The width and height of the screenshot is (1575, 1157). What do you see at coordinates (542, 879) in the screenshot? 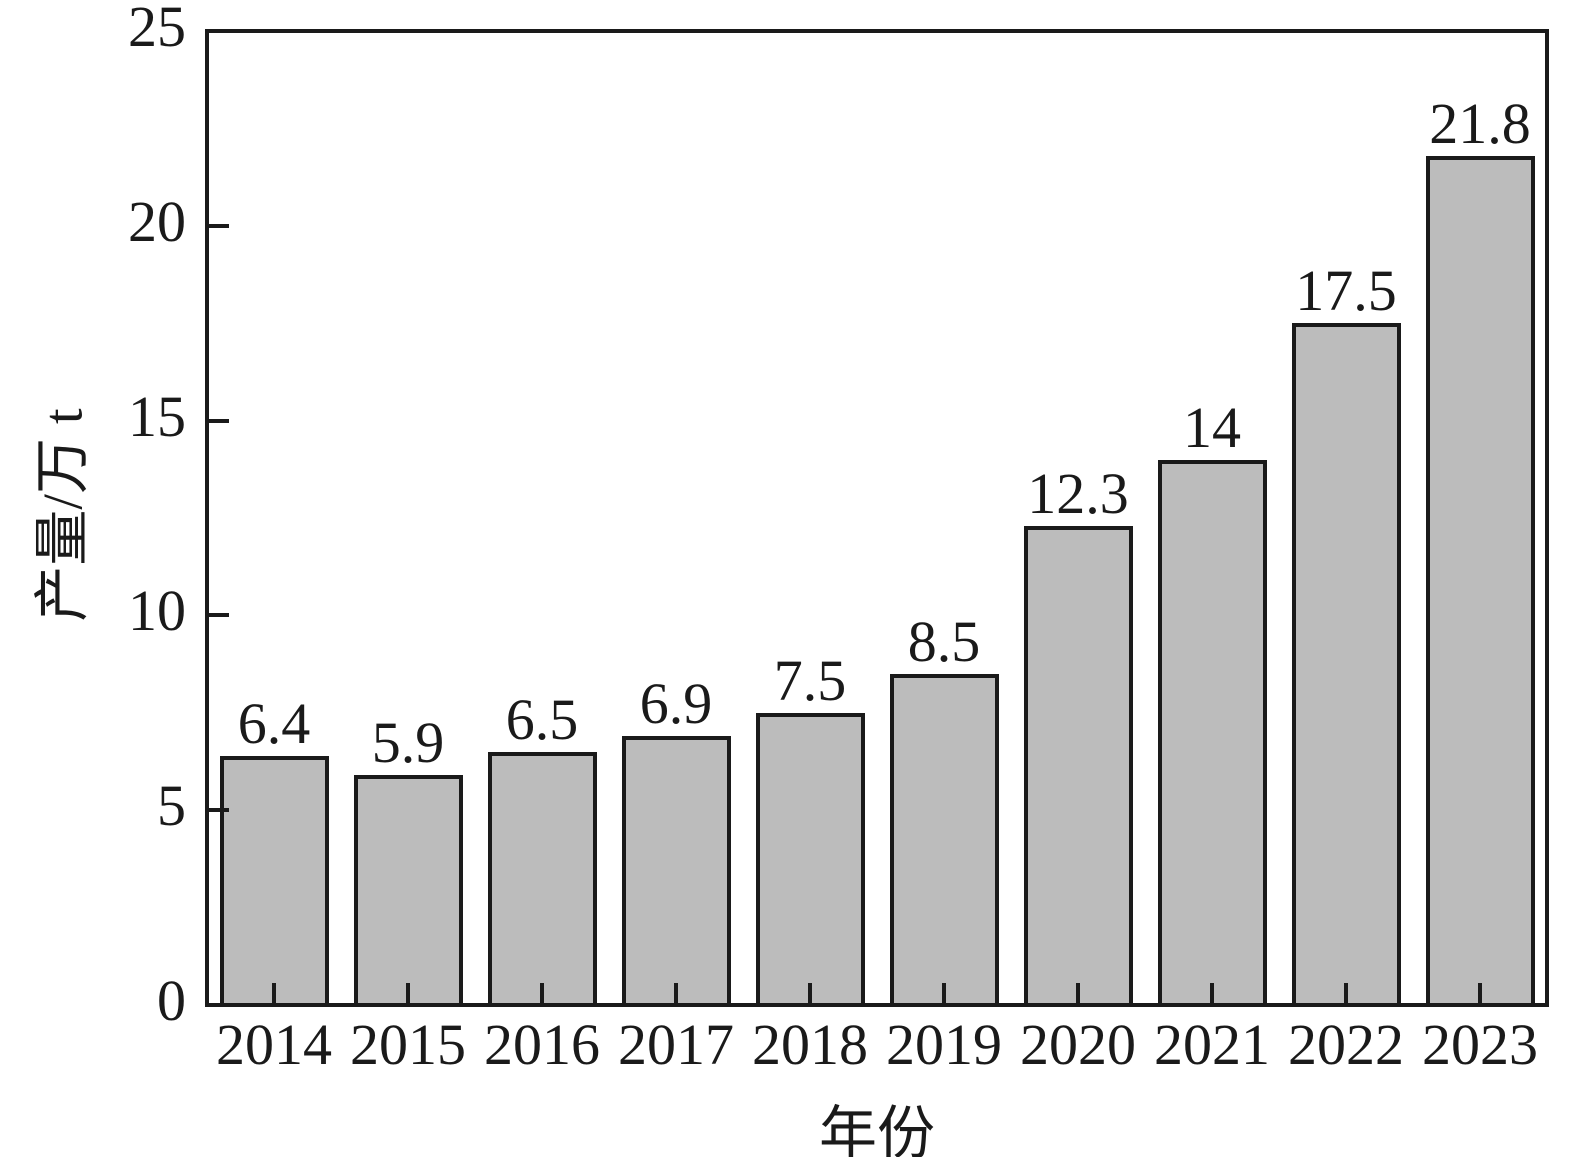
I see `bar-2016` at bounding box center [542, 879].